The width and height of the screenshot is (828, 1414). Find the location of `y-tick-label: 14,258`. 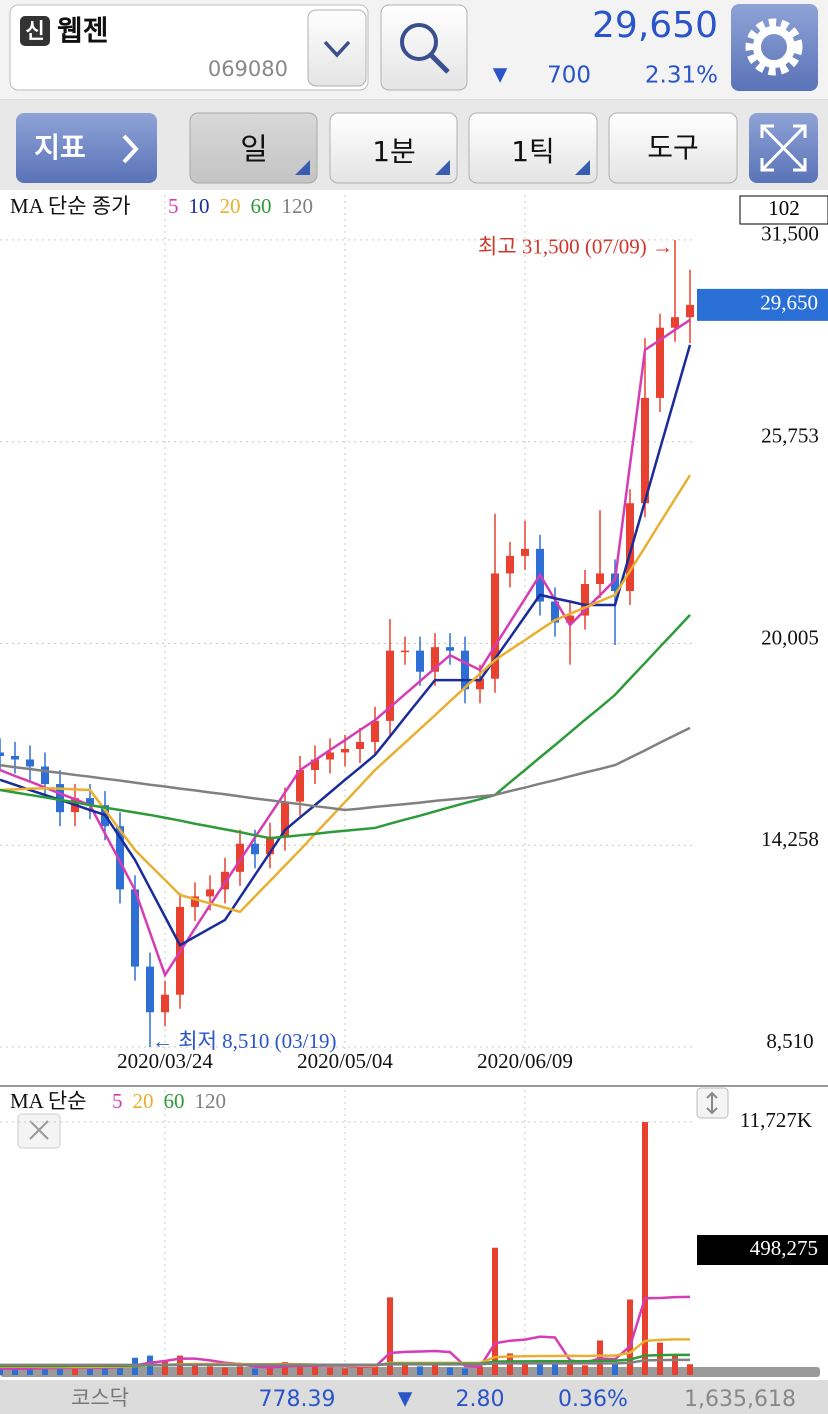

y-tick-label: 14,258 is located at coordinates (790, 839).